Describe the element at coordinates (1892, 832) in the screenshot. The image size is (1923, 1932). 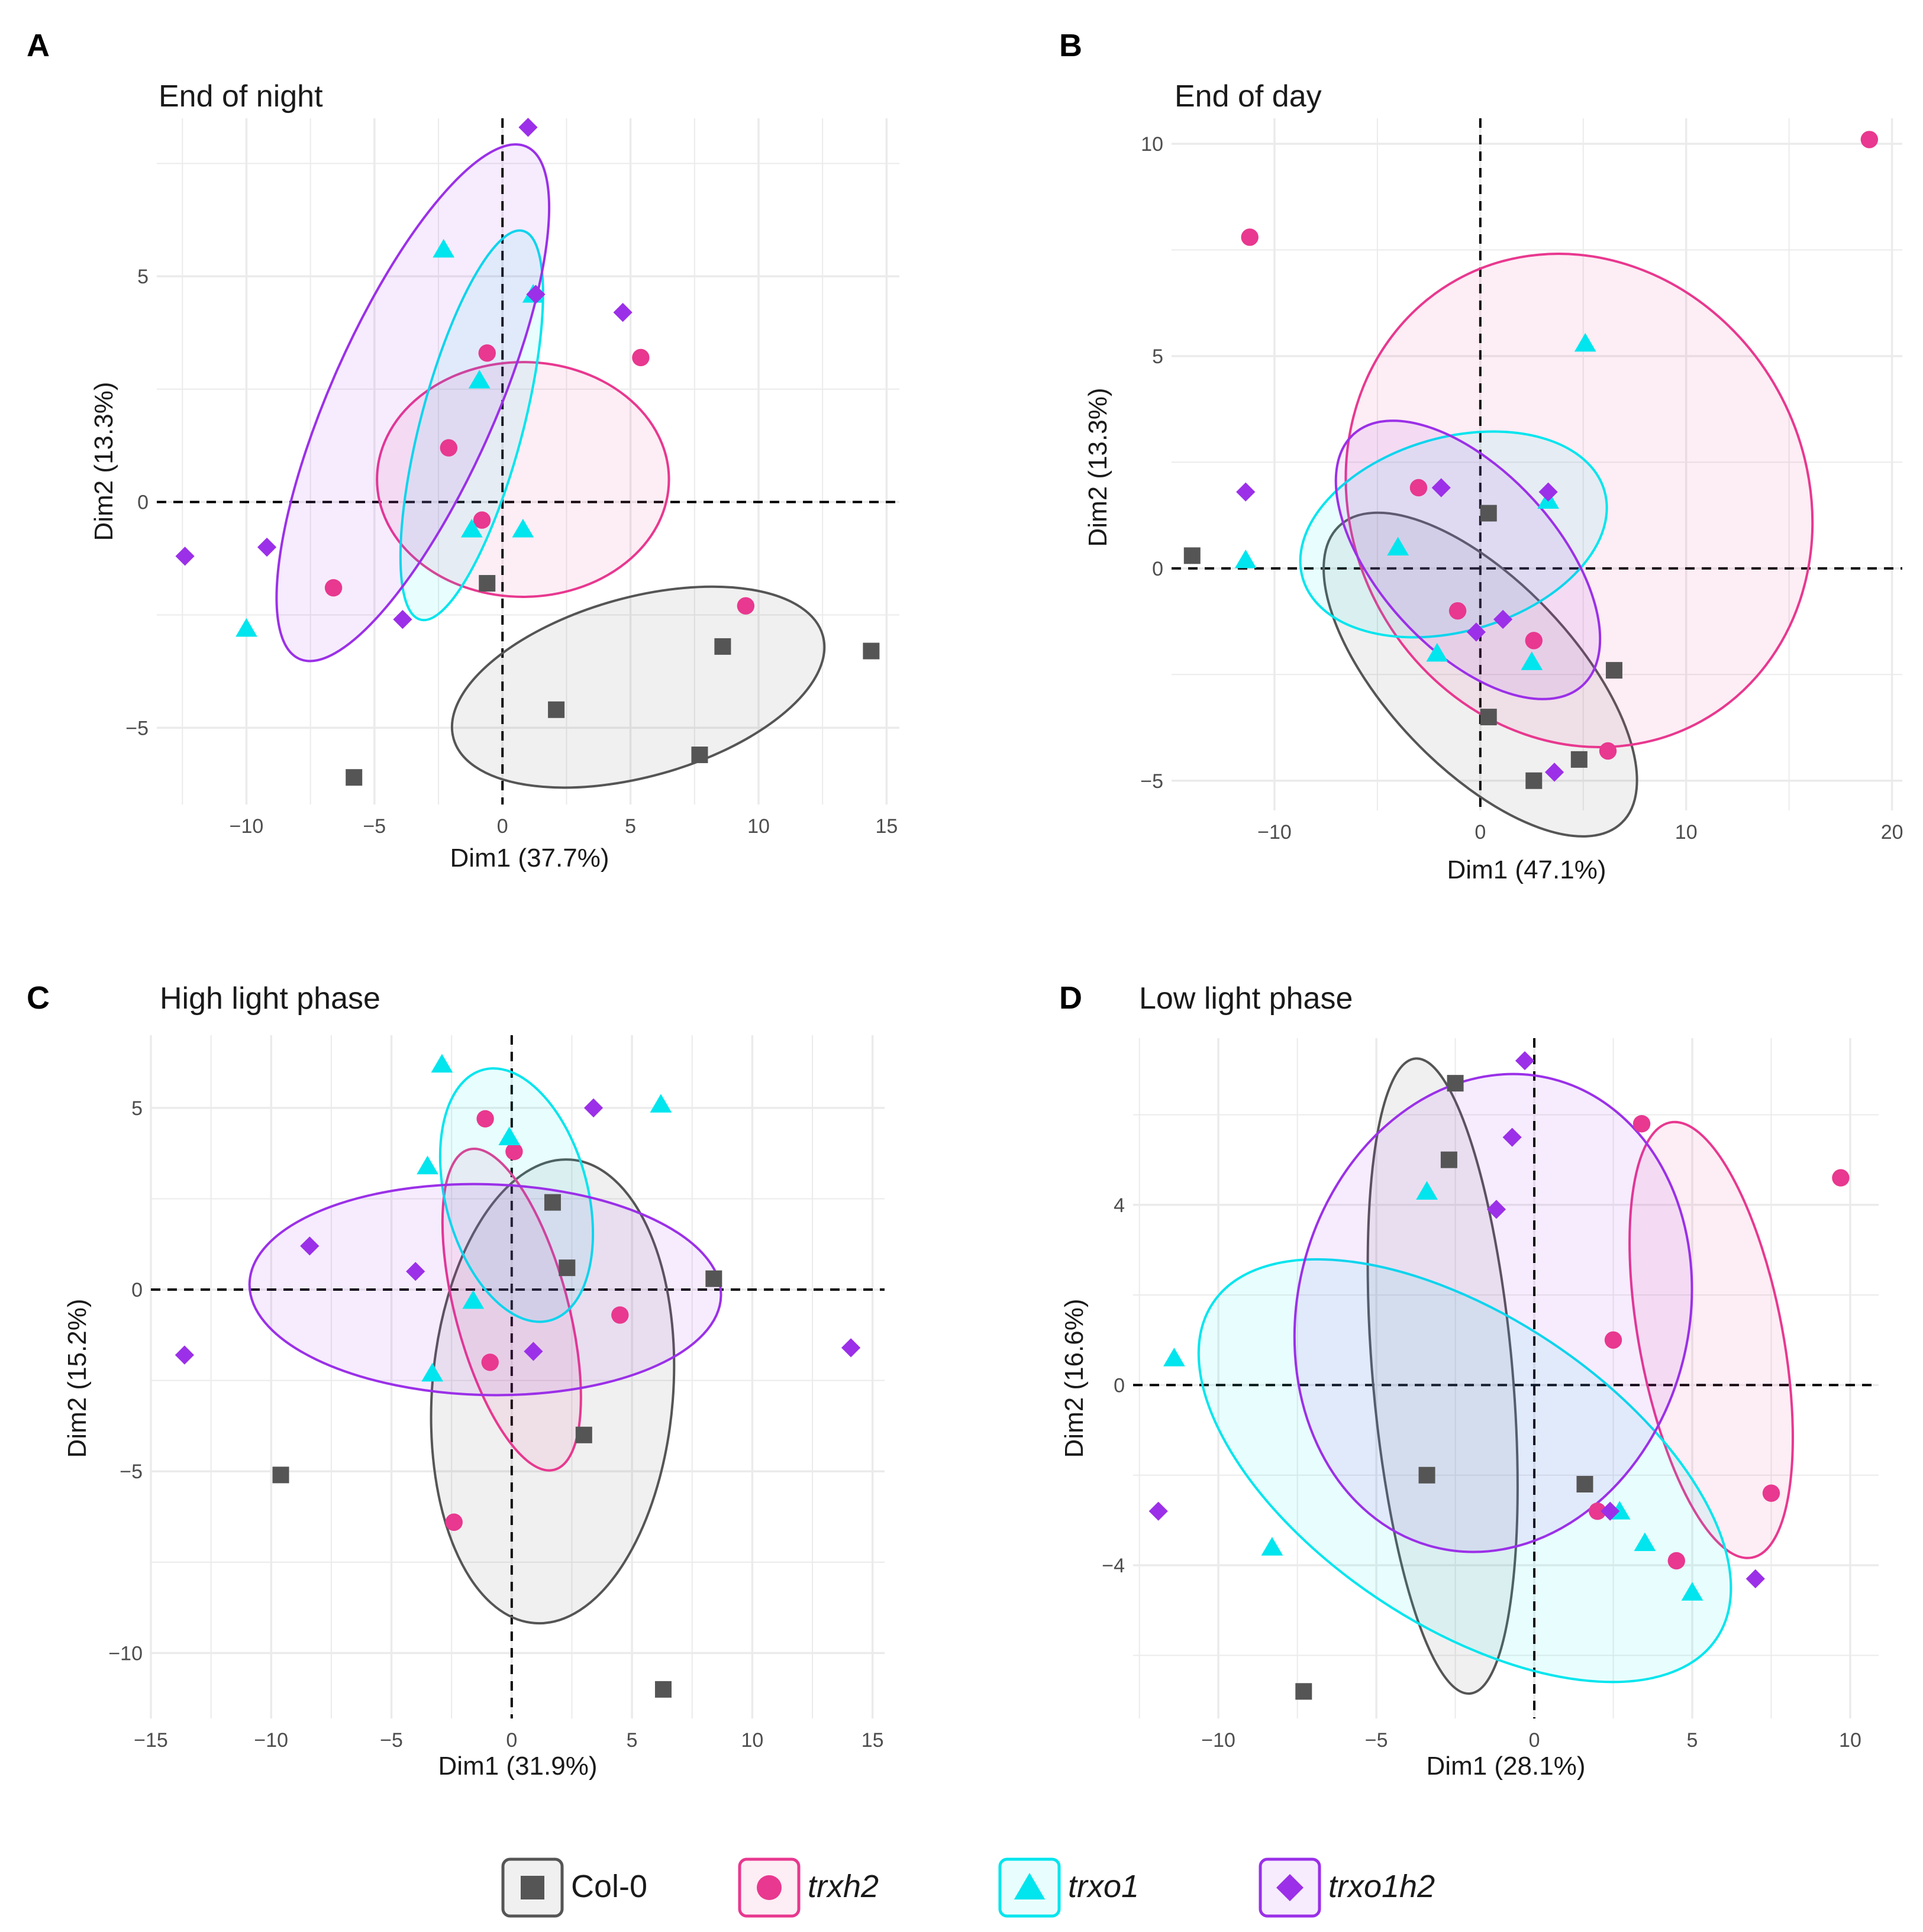
I see `x-tick-label: 20` at that location.